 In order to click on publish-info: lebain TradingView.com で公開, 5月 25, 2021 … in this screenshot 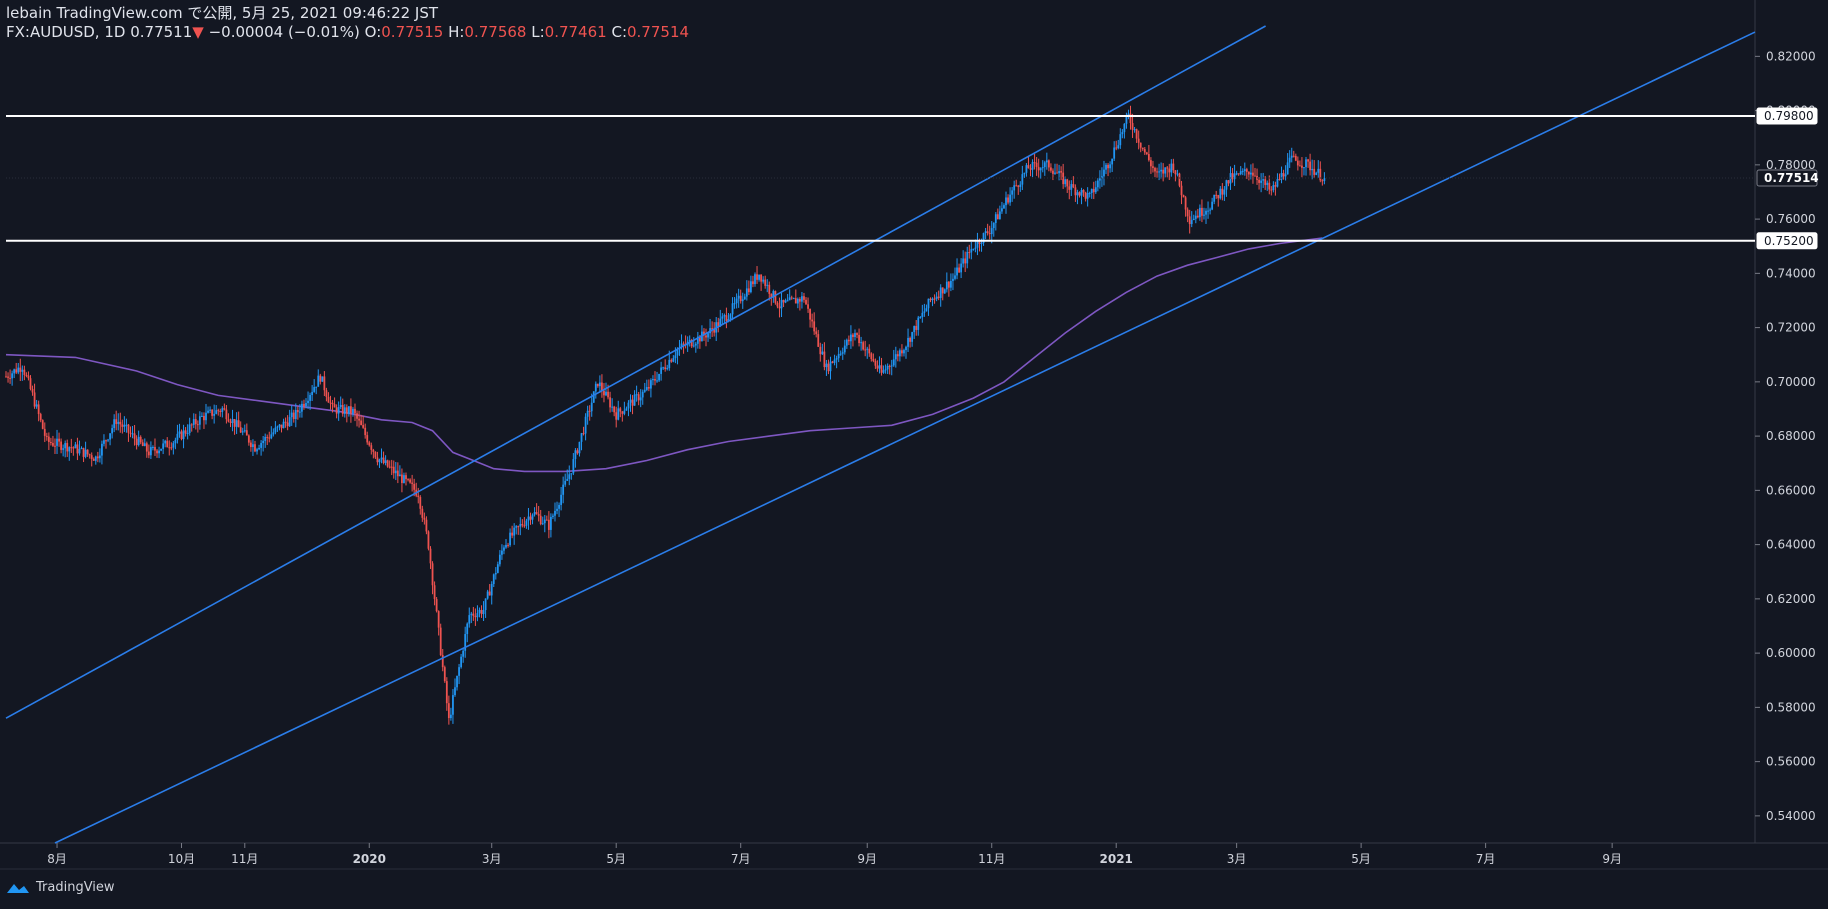, I will do `click(222, 13)`.